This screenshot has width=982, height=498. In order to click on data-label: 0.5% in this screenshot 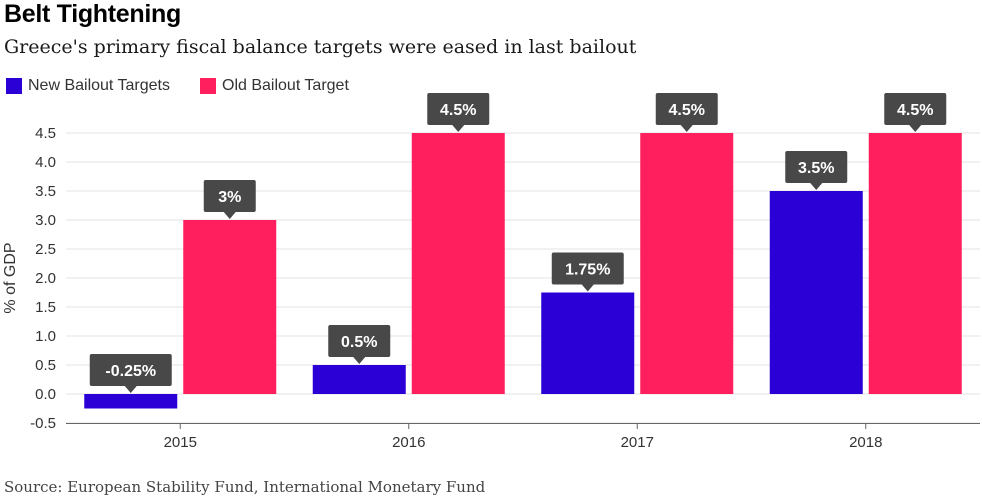, I will do `click(359, 342)`.